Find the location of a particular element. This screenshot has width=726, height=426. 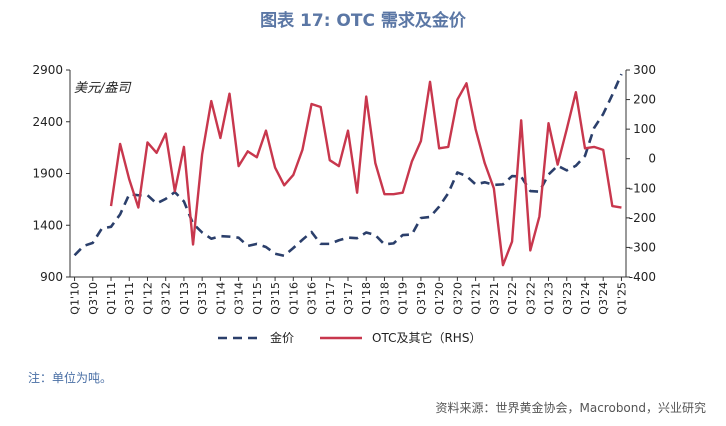

x-tick-label: Q1'20 is located at coordinates (439, 298).